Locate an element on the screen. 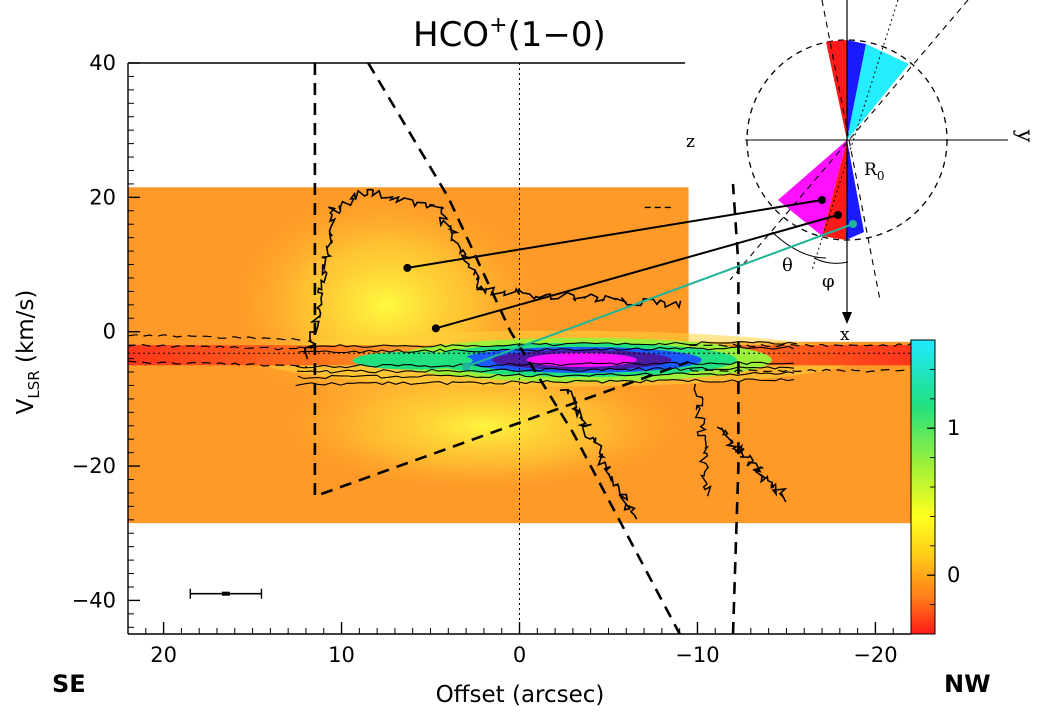 The image size is (1040, 720). inset-x-arrow is located at coordinates (847, 318).